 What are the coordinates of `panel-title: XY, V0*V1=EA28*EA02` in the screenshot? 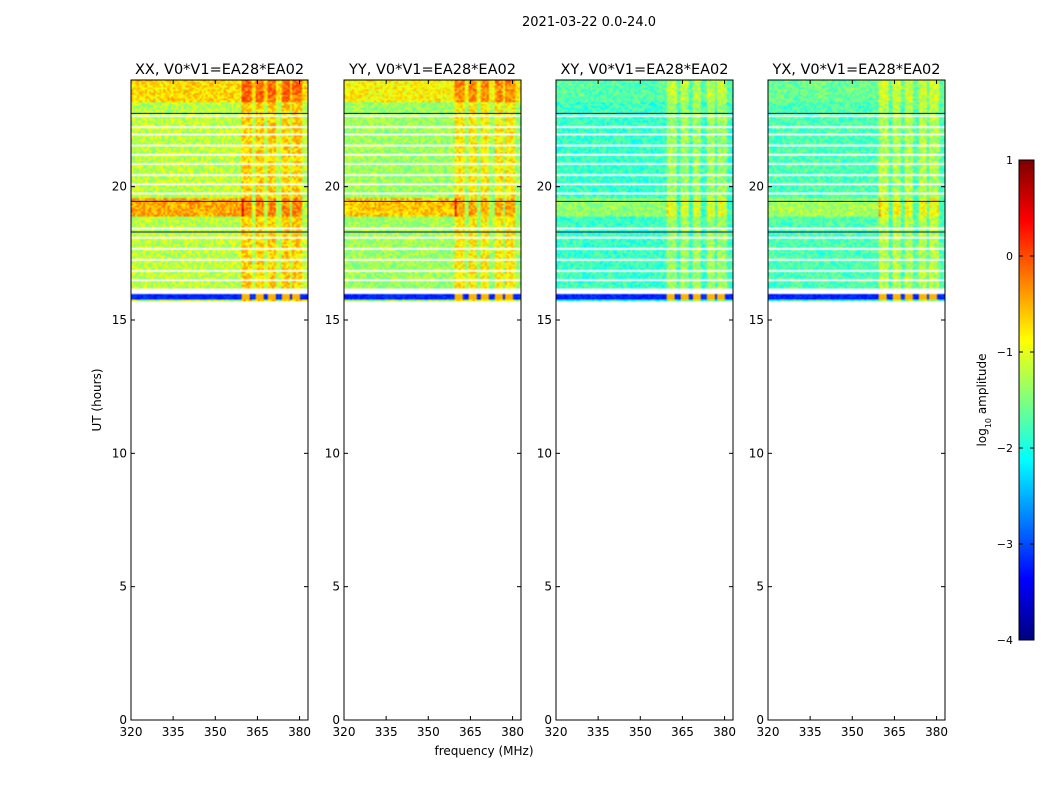 It's located at (644, 70).